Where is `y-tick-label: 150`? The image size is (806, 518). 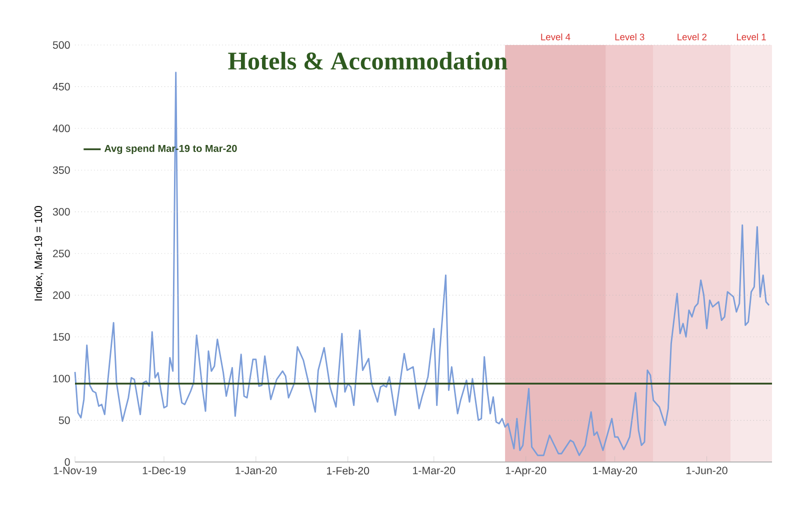 y-tick-label: 150 is located at coordinates (61, 337).